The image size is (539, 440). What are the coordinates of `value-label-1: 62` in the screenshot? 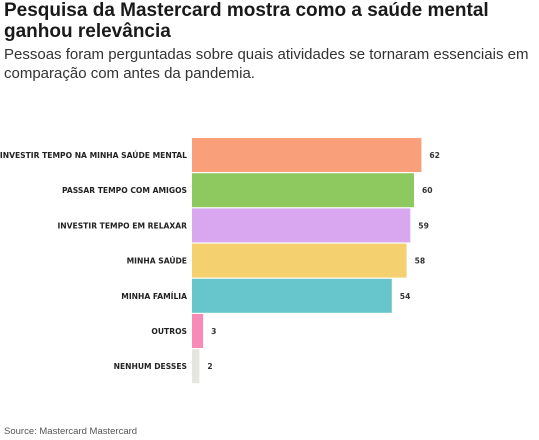 It's located at (434, 155).